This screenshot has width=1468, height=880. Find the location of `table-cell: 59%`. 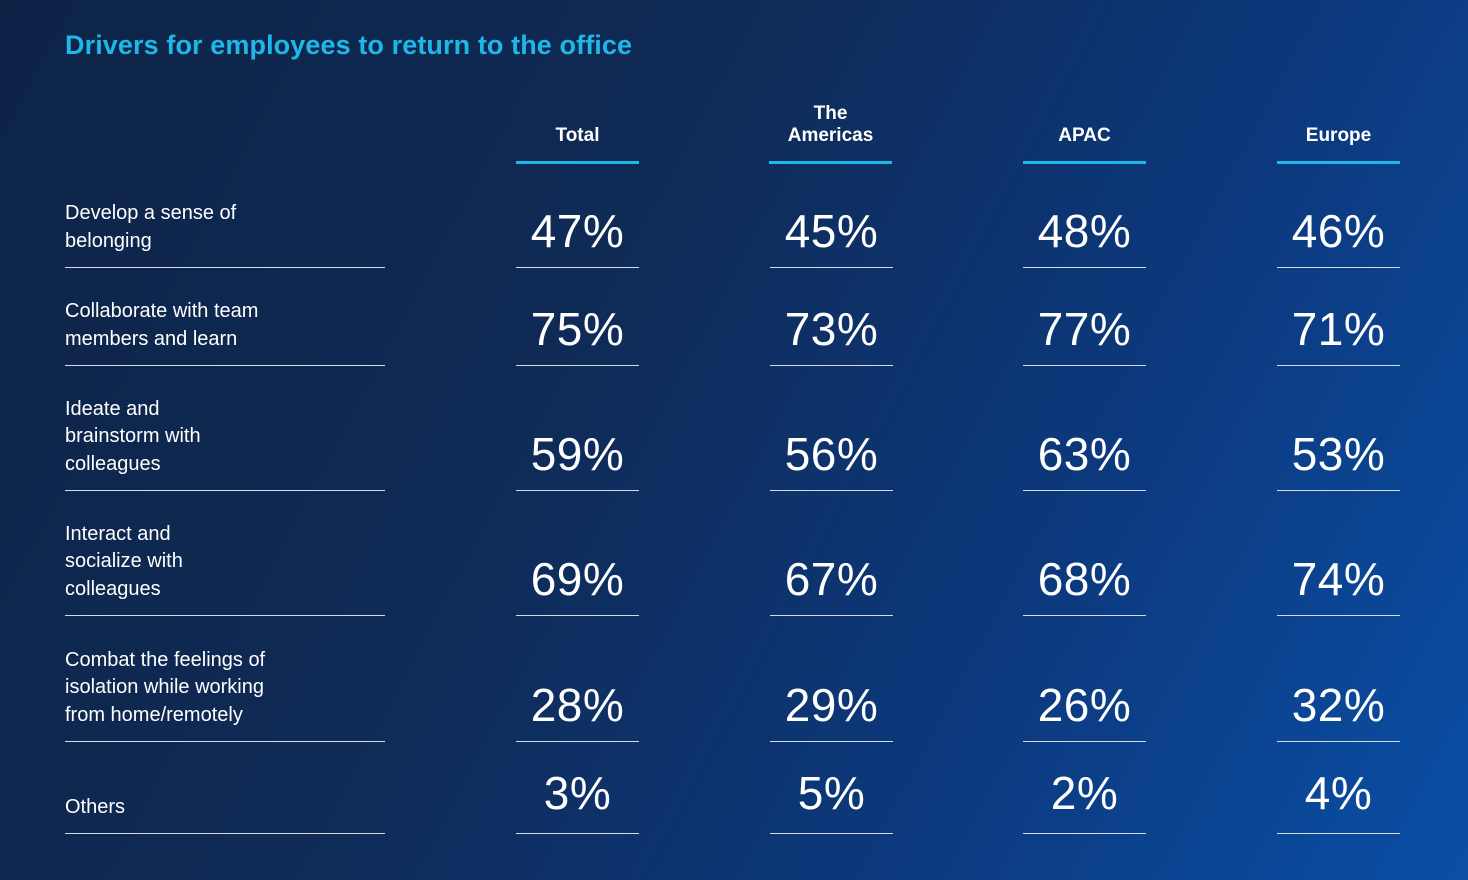

table-cell: 59% is located at coordinates (577, 429).